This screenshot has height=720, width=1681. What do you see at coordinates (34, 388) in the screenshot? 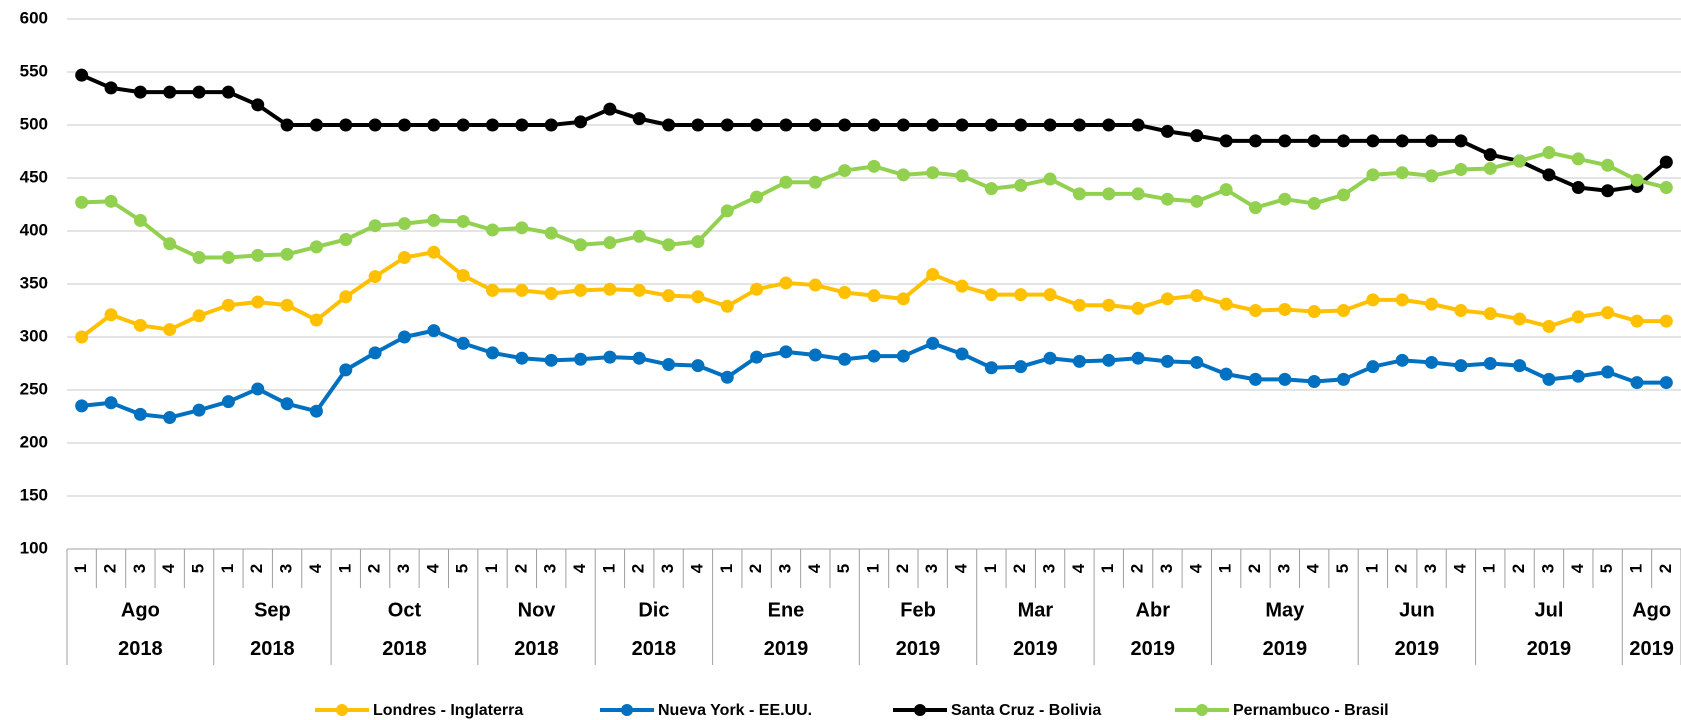
I see `y-tick-label: 250` at bounding box center [34, 388].